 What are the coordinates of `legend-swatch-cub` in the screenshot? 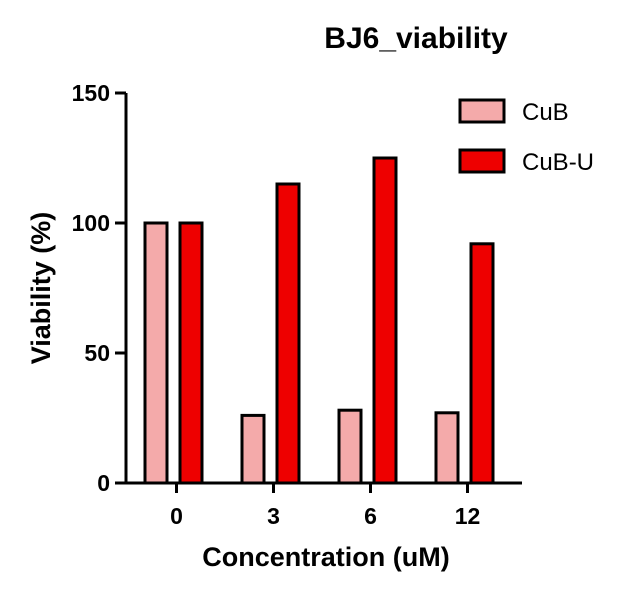 It's located at (482, 111).